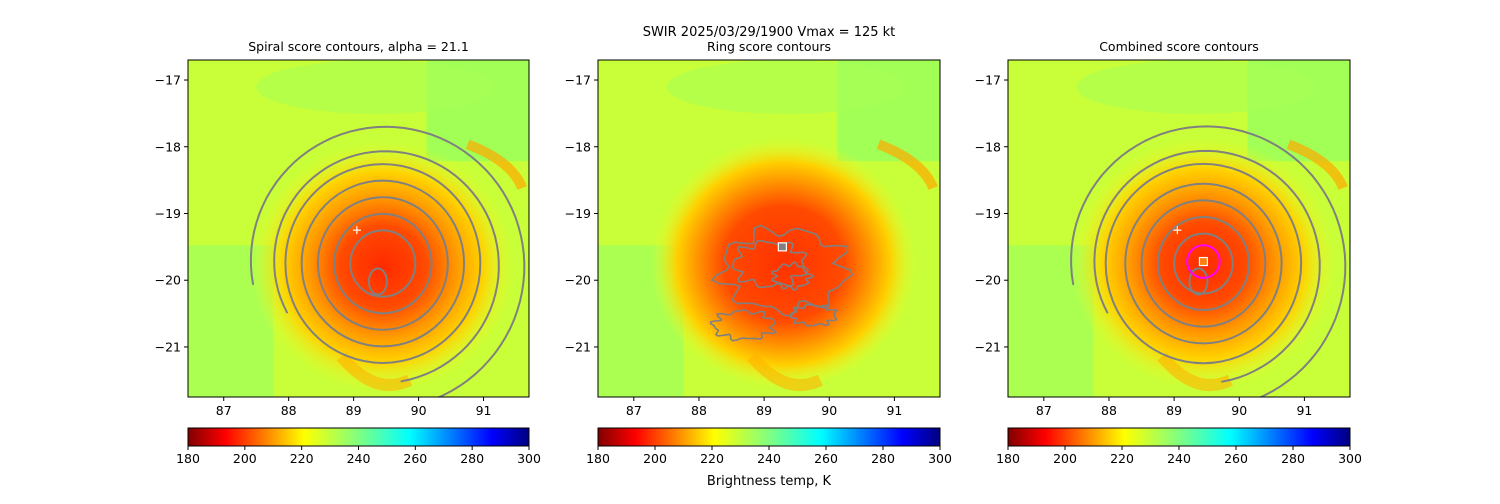  I want to click on colorbar-label: Brightness temp, K, so click(769, 481).